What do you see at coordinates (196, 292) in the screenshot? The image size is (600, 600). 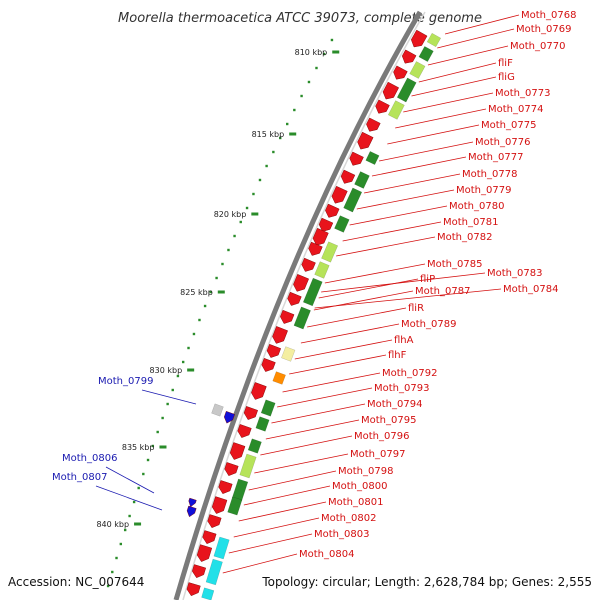 I see `kbp-label: 825 kbp` at bounding box center [196, 292].